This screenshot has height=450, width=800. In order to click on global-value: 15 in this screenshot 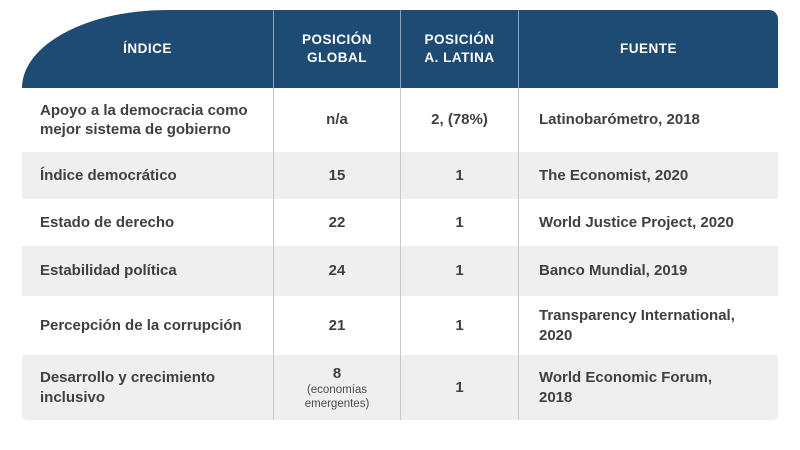, I will do `click(337, 175)`.